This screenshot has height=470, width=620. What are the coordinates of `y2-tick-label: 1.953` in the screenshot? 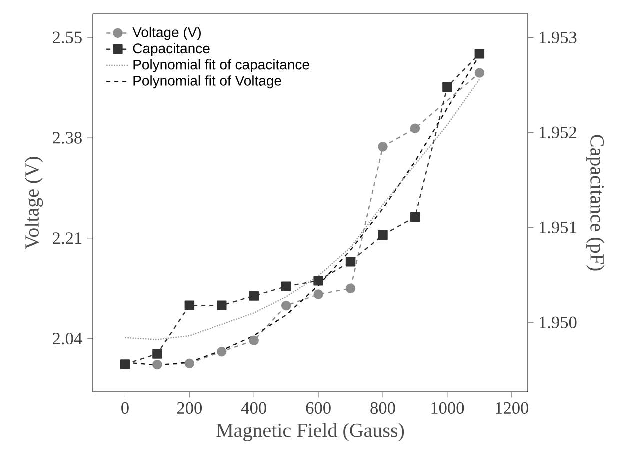 It's located at (558, 38).